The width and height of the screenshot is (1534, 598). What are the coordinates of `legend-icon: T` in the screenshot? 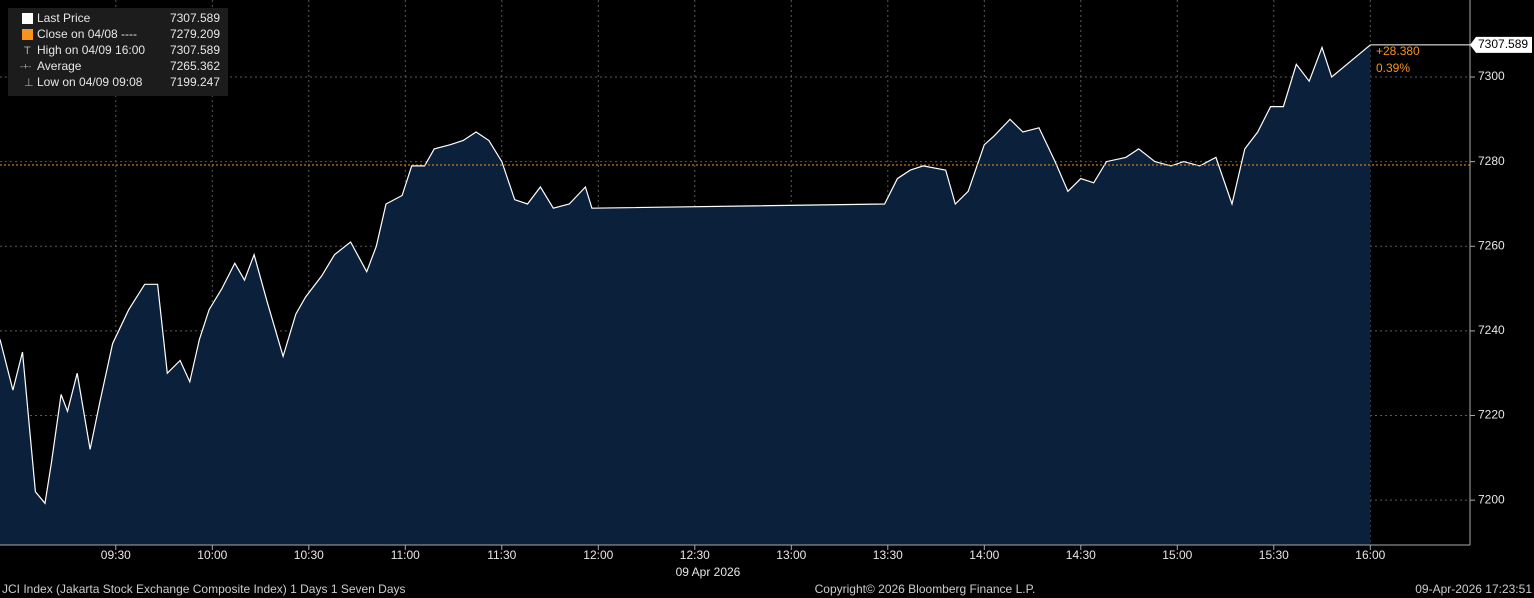 It's located at (27, 51).